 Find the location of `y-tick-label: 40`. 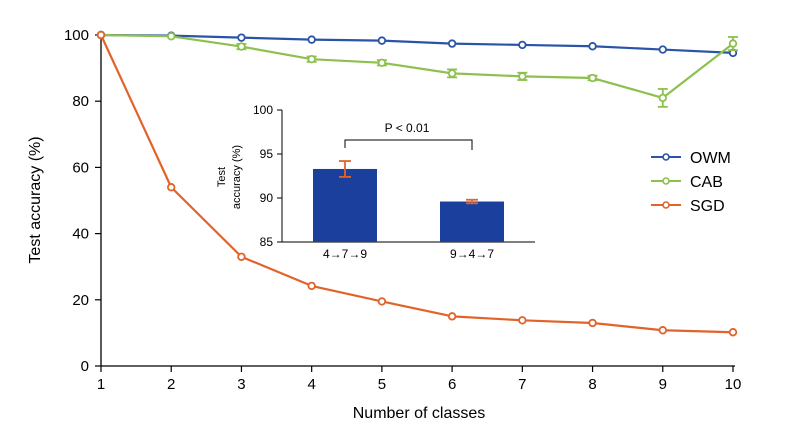

y-tick-label: 40 is located at coordinates (80, 234).